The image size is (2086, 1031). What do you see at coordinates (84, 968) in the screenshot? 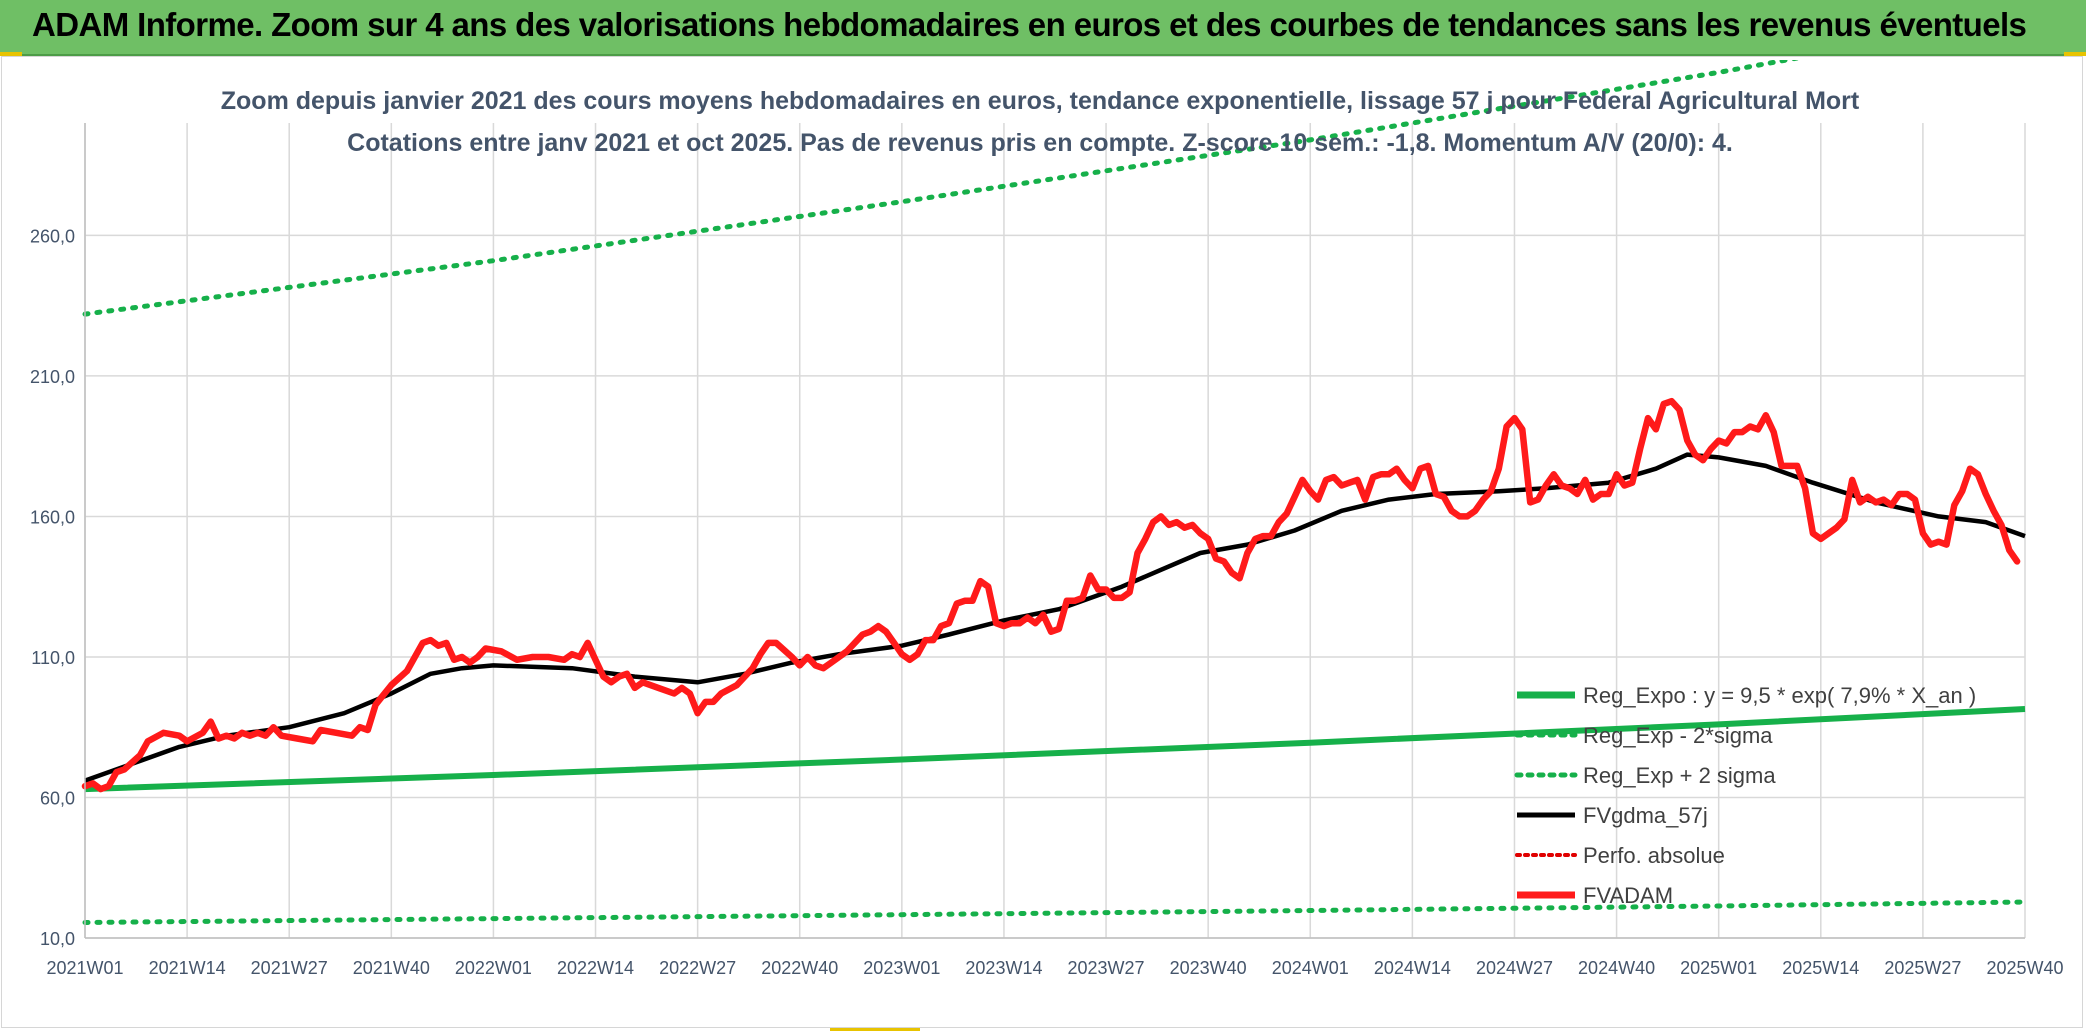
I see `x-tick-label: 2021W01` at bounding box center [84, 968].